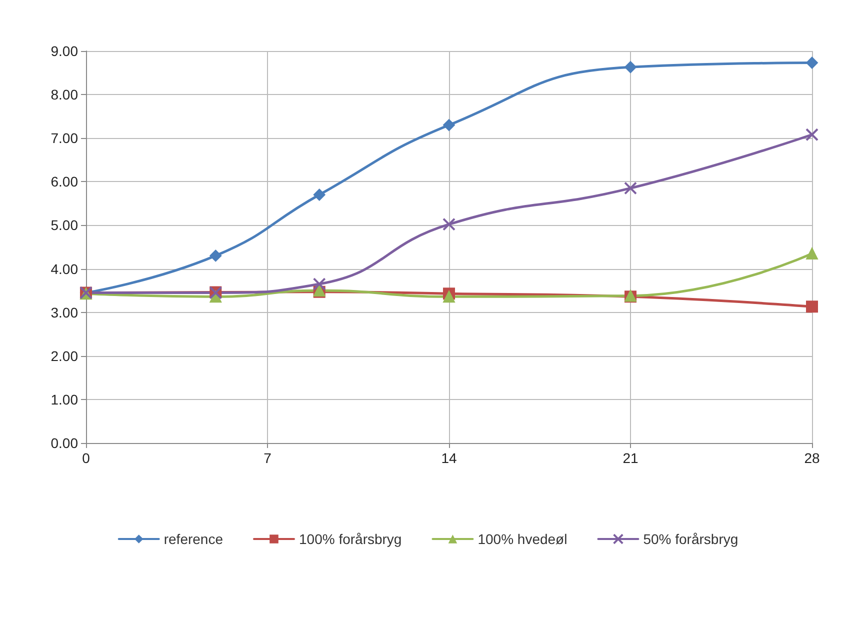  What do you see at coordinates (64, 94) in the screenshot?
I see `y-tick-label: 8.00` at bounding box center [64, 94].